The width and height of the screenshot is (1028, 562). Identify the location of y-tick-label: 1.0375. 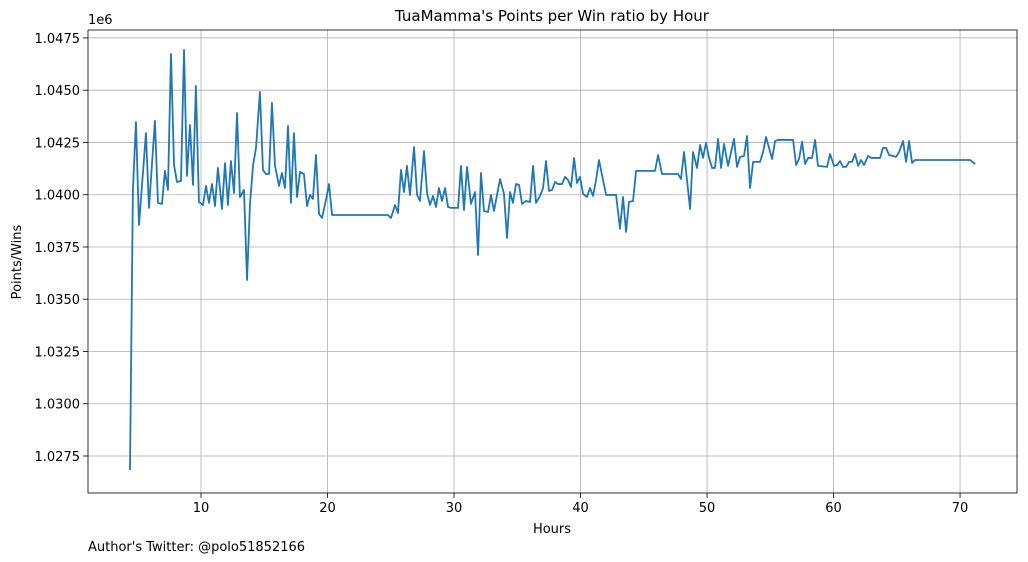
(58, 248).